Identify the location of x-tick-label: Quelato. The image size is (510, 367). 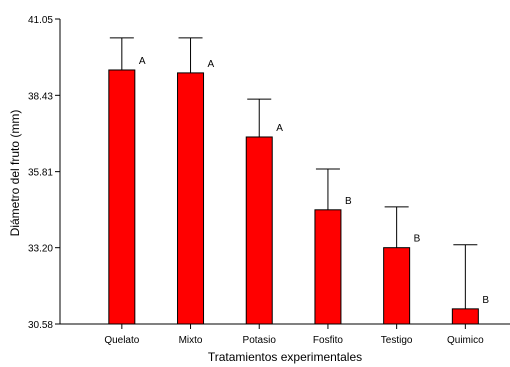
(121, 340).